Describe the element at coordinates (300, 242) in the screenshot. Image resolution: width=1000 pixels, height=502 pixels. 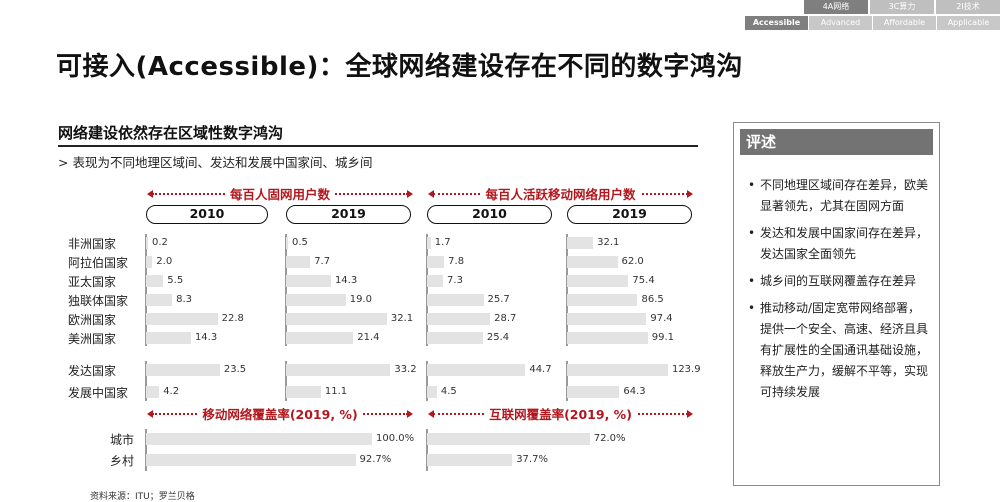
I see `bar-value-label: 0.5` at that location.